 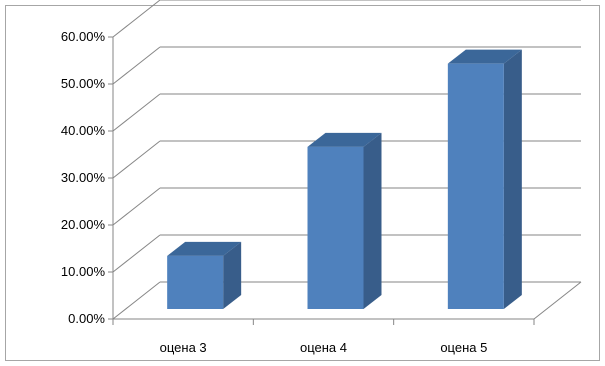 What do you see at coordinates (323, 347) in the screenshot?
I see `category-label: оцена 4` at bounding box center [323, 347].